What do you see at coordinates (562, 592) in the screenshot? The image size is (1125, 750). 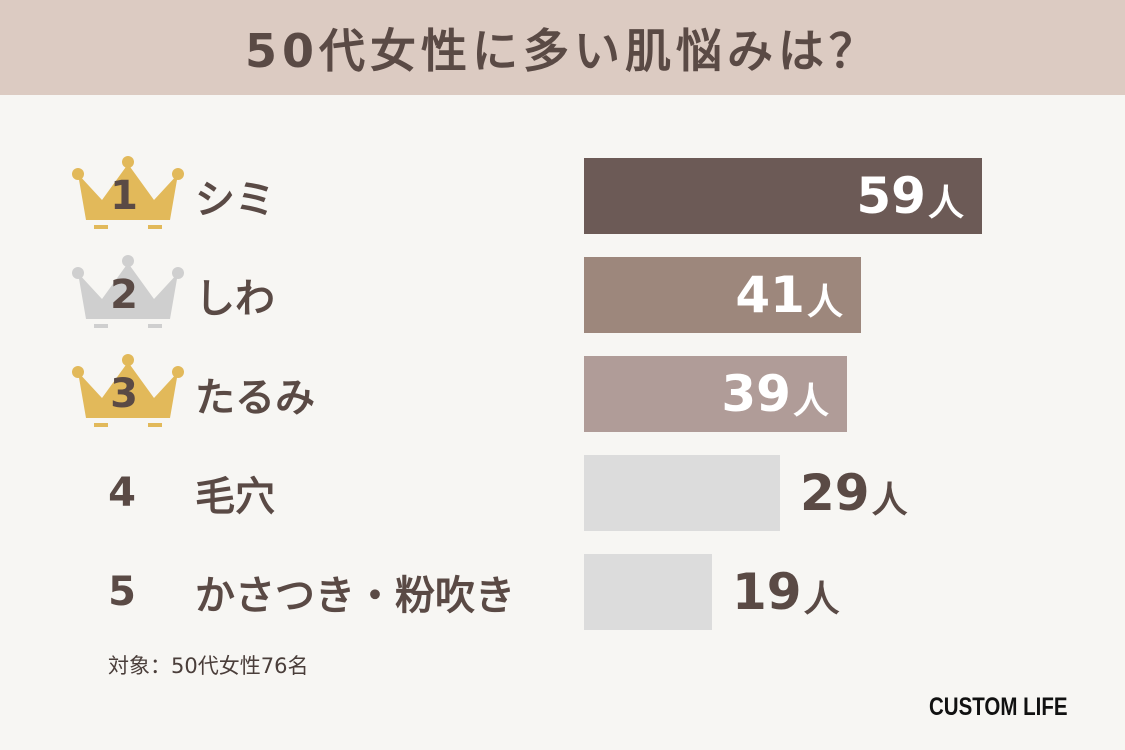 I see `ranking-row-5: 5 かさつき・粉吹き 19 人` at bounding box center [562, 592].